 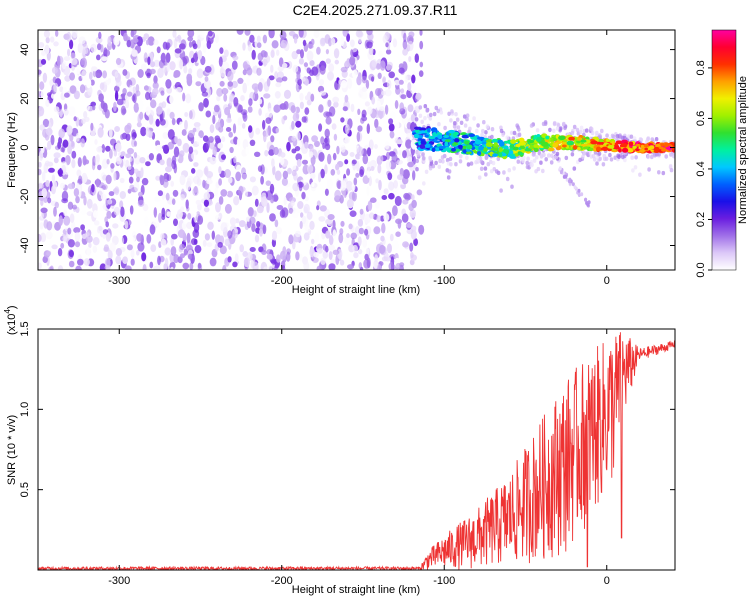 What do you see at coordinates (25, 197) in the screenshot?
I see `spectrogram-y-tick-label: -20` at bounding box center [25, 197].